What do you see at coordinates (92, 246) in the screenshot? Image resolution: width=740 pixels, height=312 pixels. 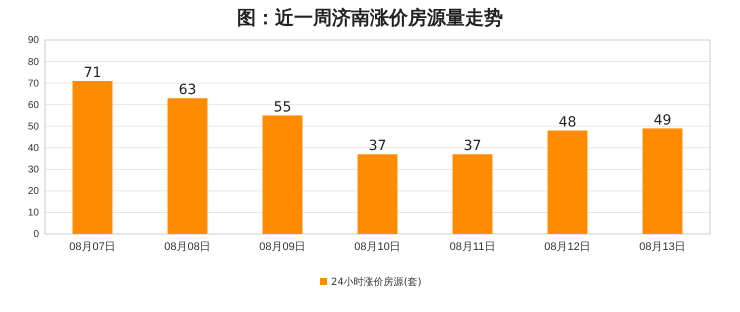 I see `x-tick-label: 08月07日` at bounding box center [92, 246].